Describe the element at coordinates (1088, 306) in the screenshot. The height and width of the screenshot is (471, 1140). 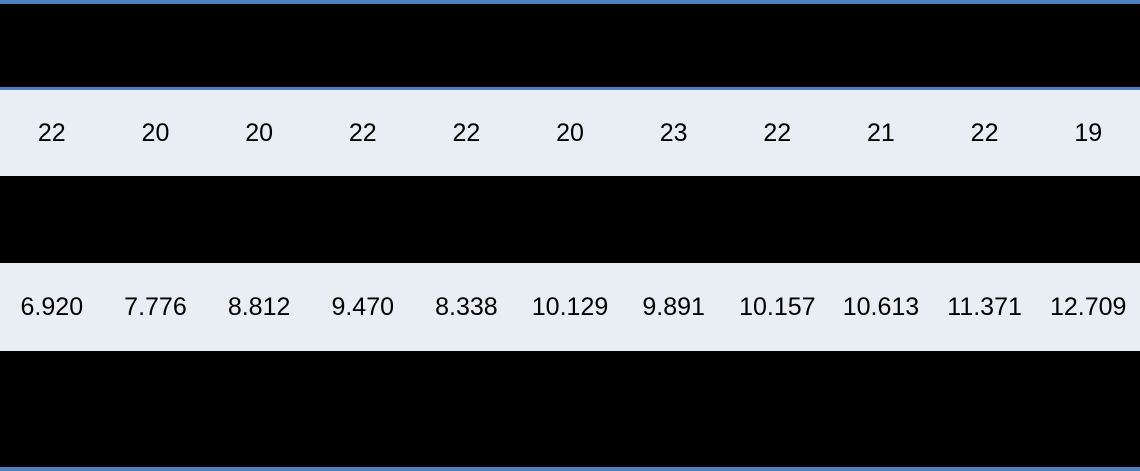
I see `table-cell: 12.709` at that location.